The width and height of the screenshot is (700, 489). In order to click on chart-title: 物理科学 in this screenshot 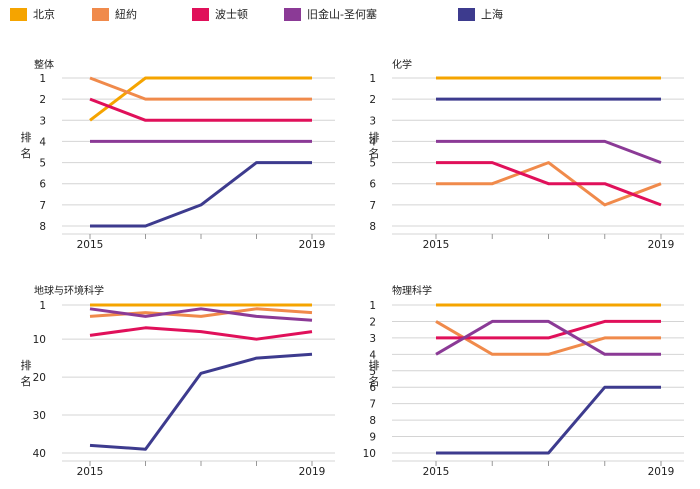, I will do `click(412, 290)`.